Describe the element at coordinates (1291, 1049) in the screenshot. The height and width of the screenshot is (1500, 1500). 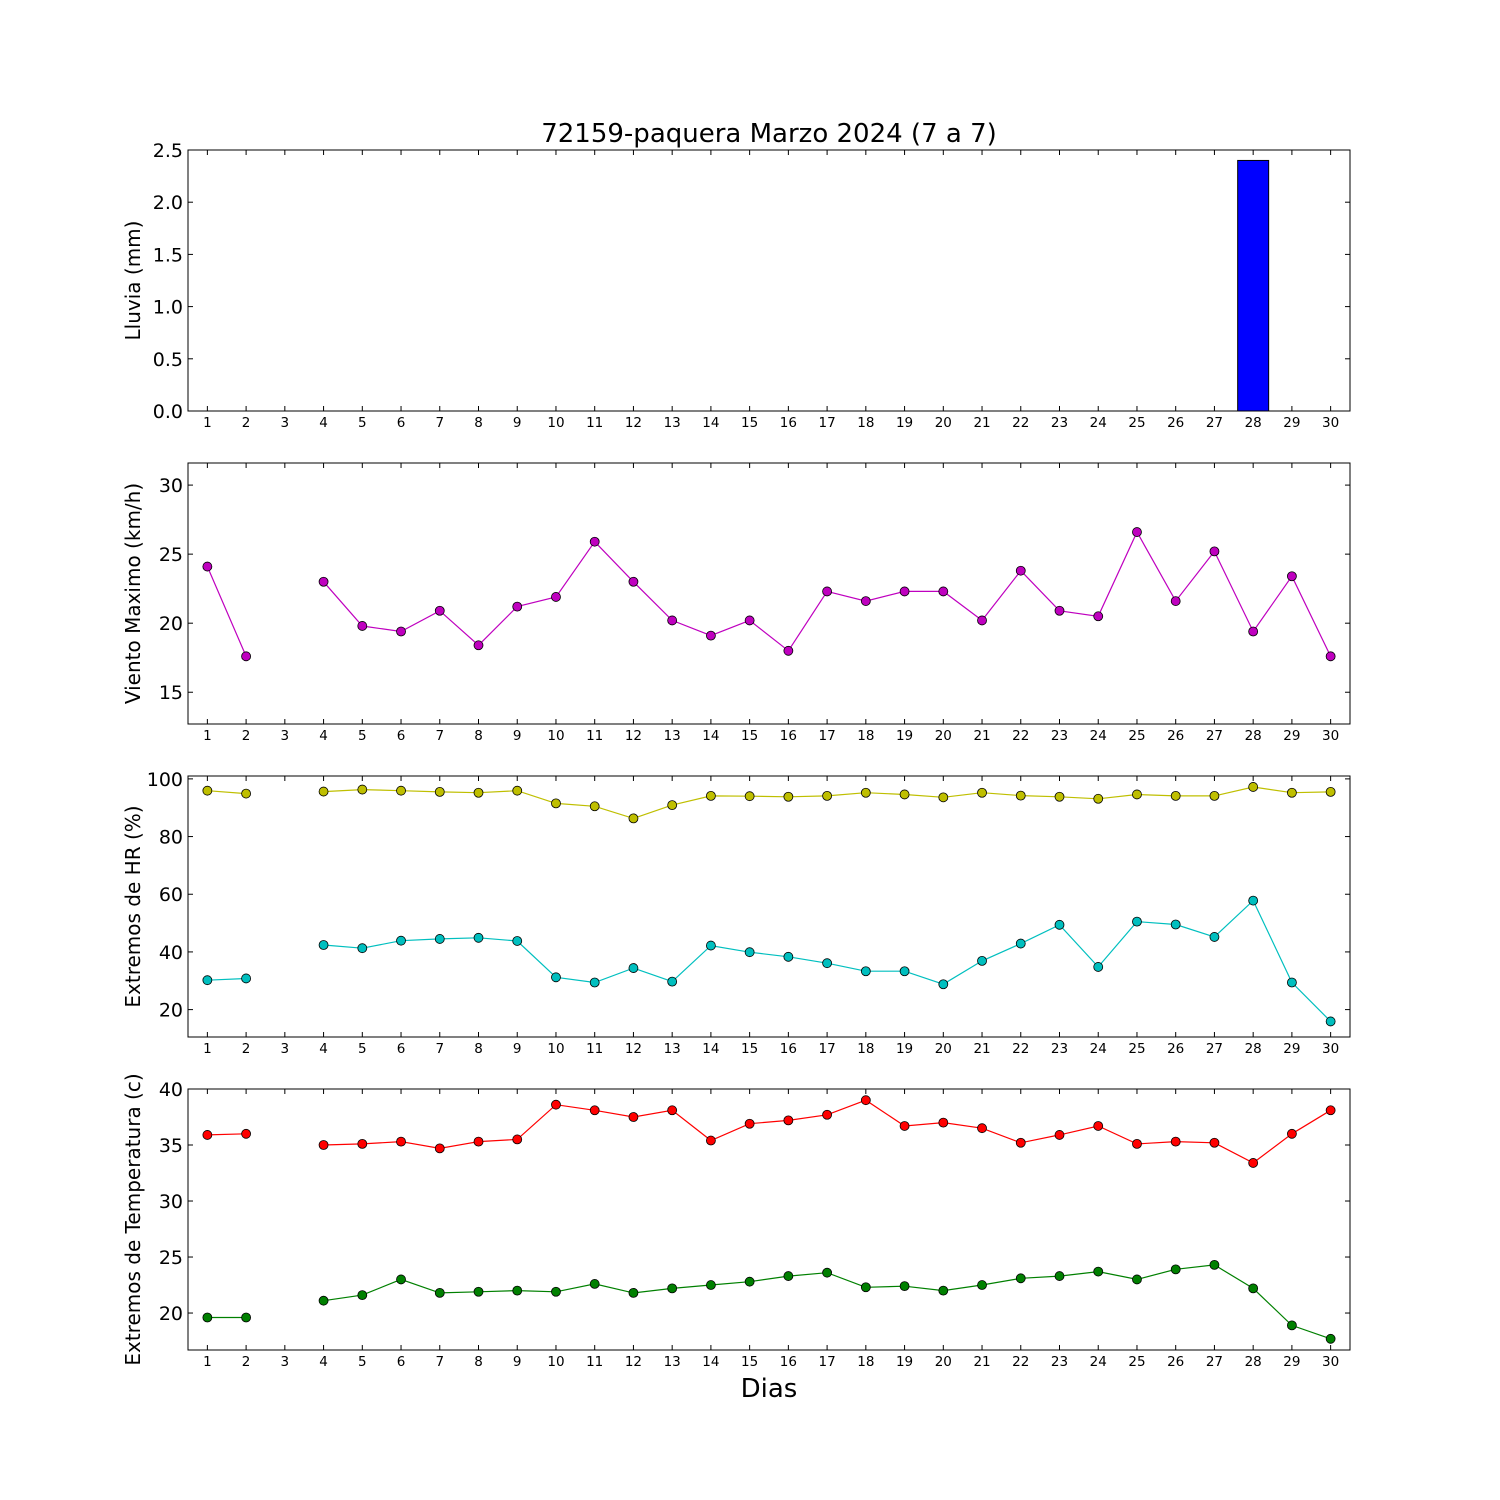
I see `x-tick-label: 29` at that location.